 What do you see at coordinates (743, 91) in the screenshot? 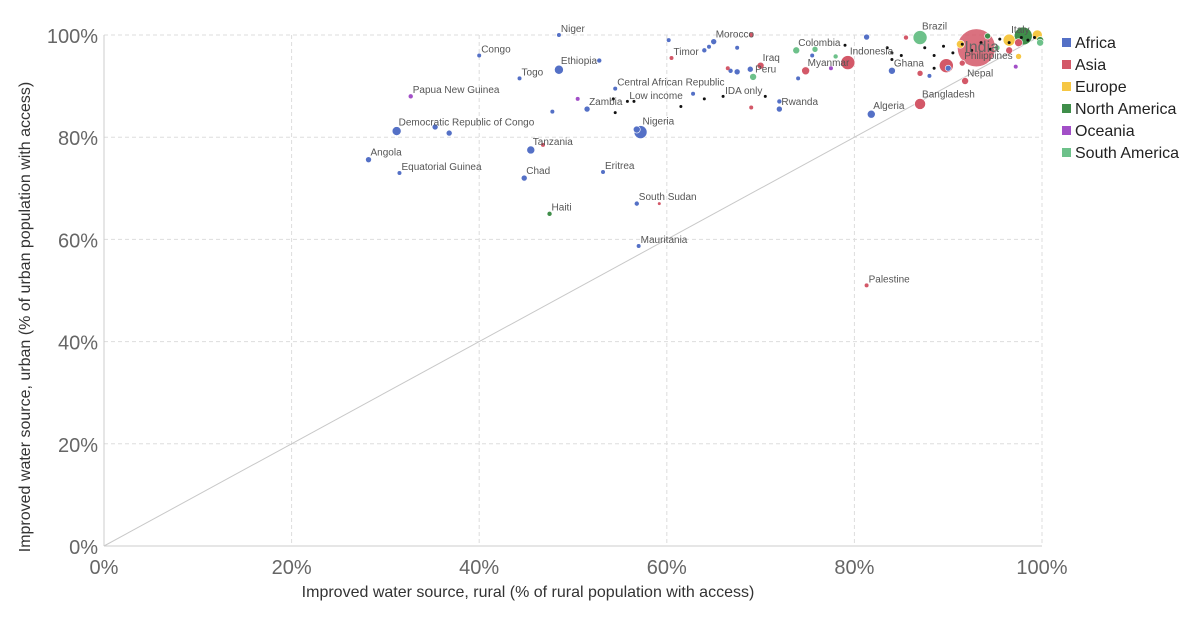
I see `point-label: IDA only` at bounding box center [743, 91].